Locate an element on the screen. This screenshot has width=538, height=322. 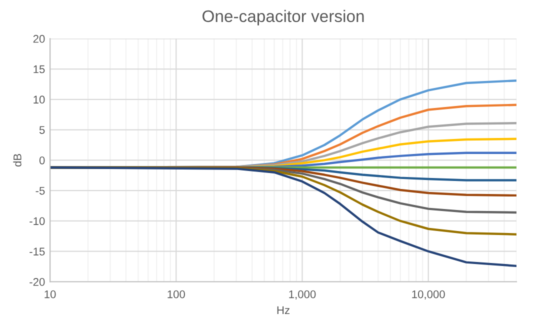
y-tick-label: -20 is located at coordinates (37, 282).